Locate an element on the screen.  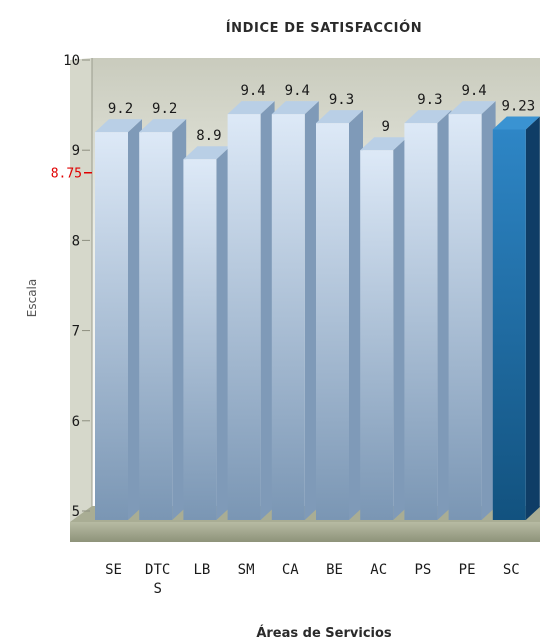
category-label: AC is located at coordinates (378, 570).